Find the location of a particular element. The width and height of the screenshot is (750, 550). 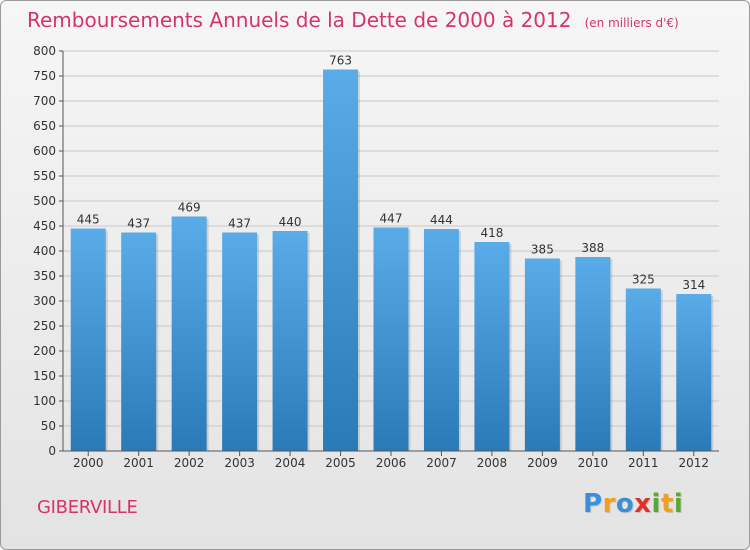

bar-value-label: 385 is located at coordinates (542, 250).